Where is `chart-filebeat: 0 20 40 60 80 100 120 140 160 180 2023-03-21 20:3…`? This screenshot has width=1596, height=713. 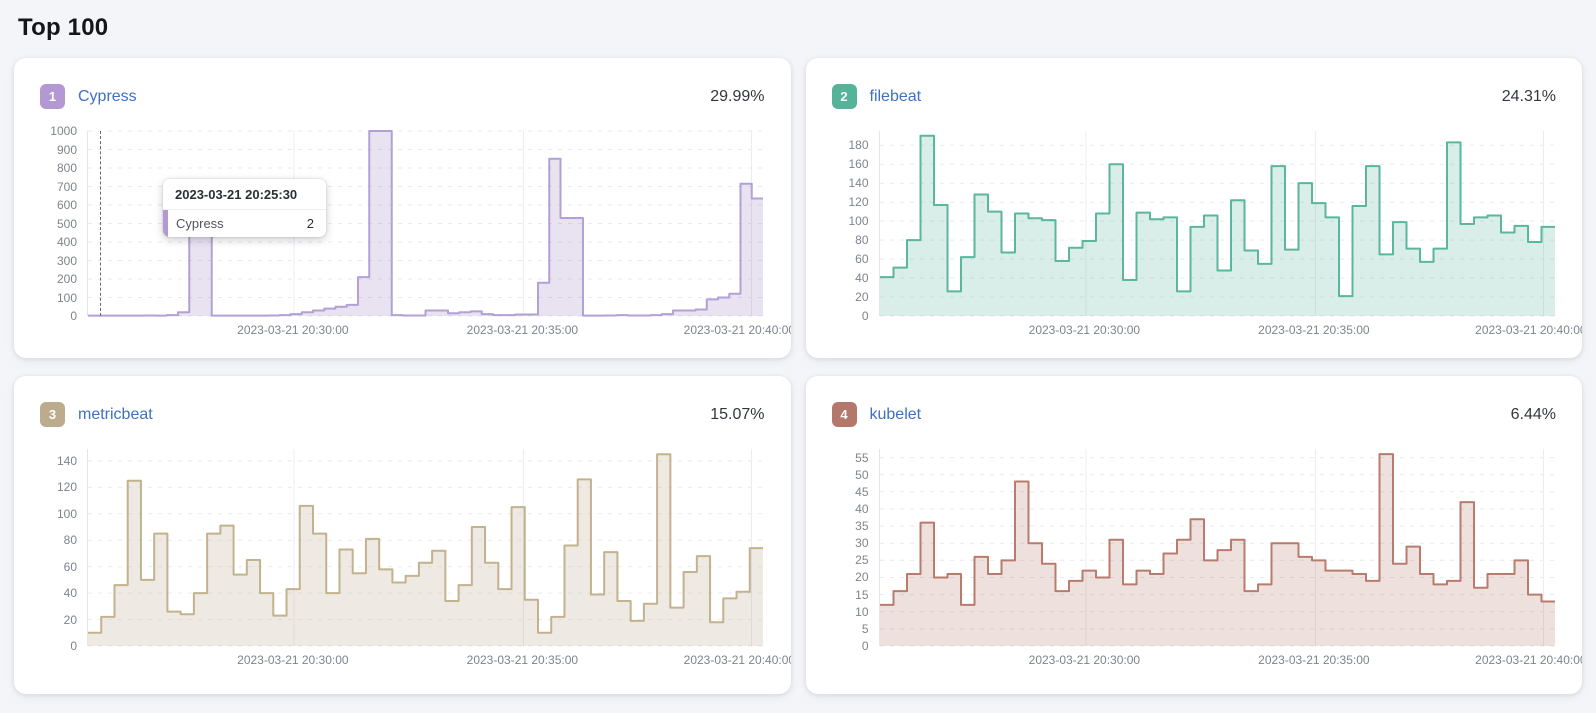 chart-filebeat: 0 20 40 60 80 100 120 140 160 180 2023-03-21 20:3… is located at coordinates (1194, 234).